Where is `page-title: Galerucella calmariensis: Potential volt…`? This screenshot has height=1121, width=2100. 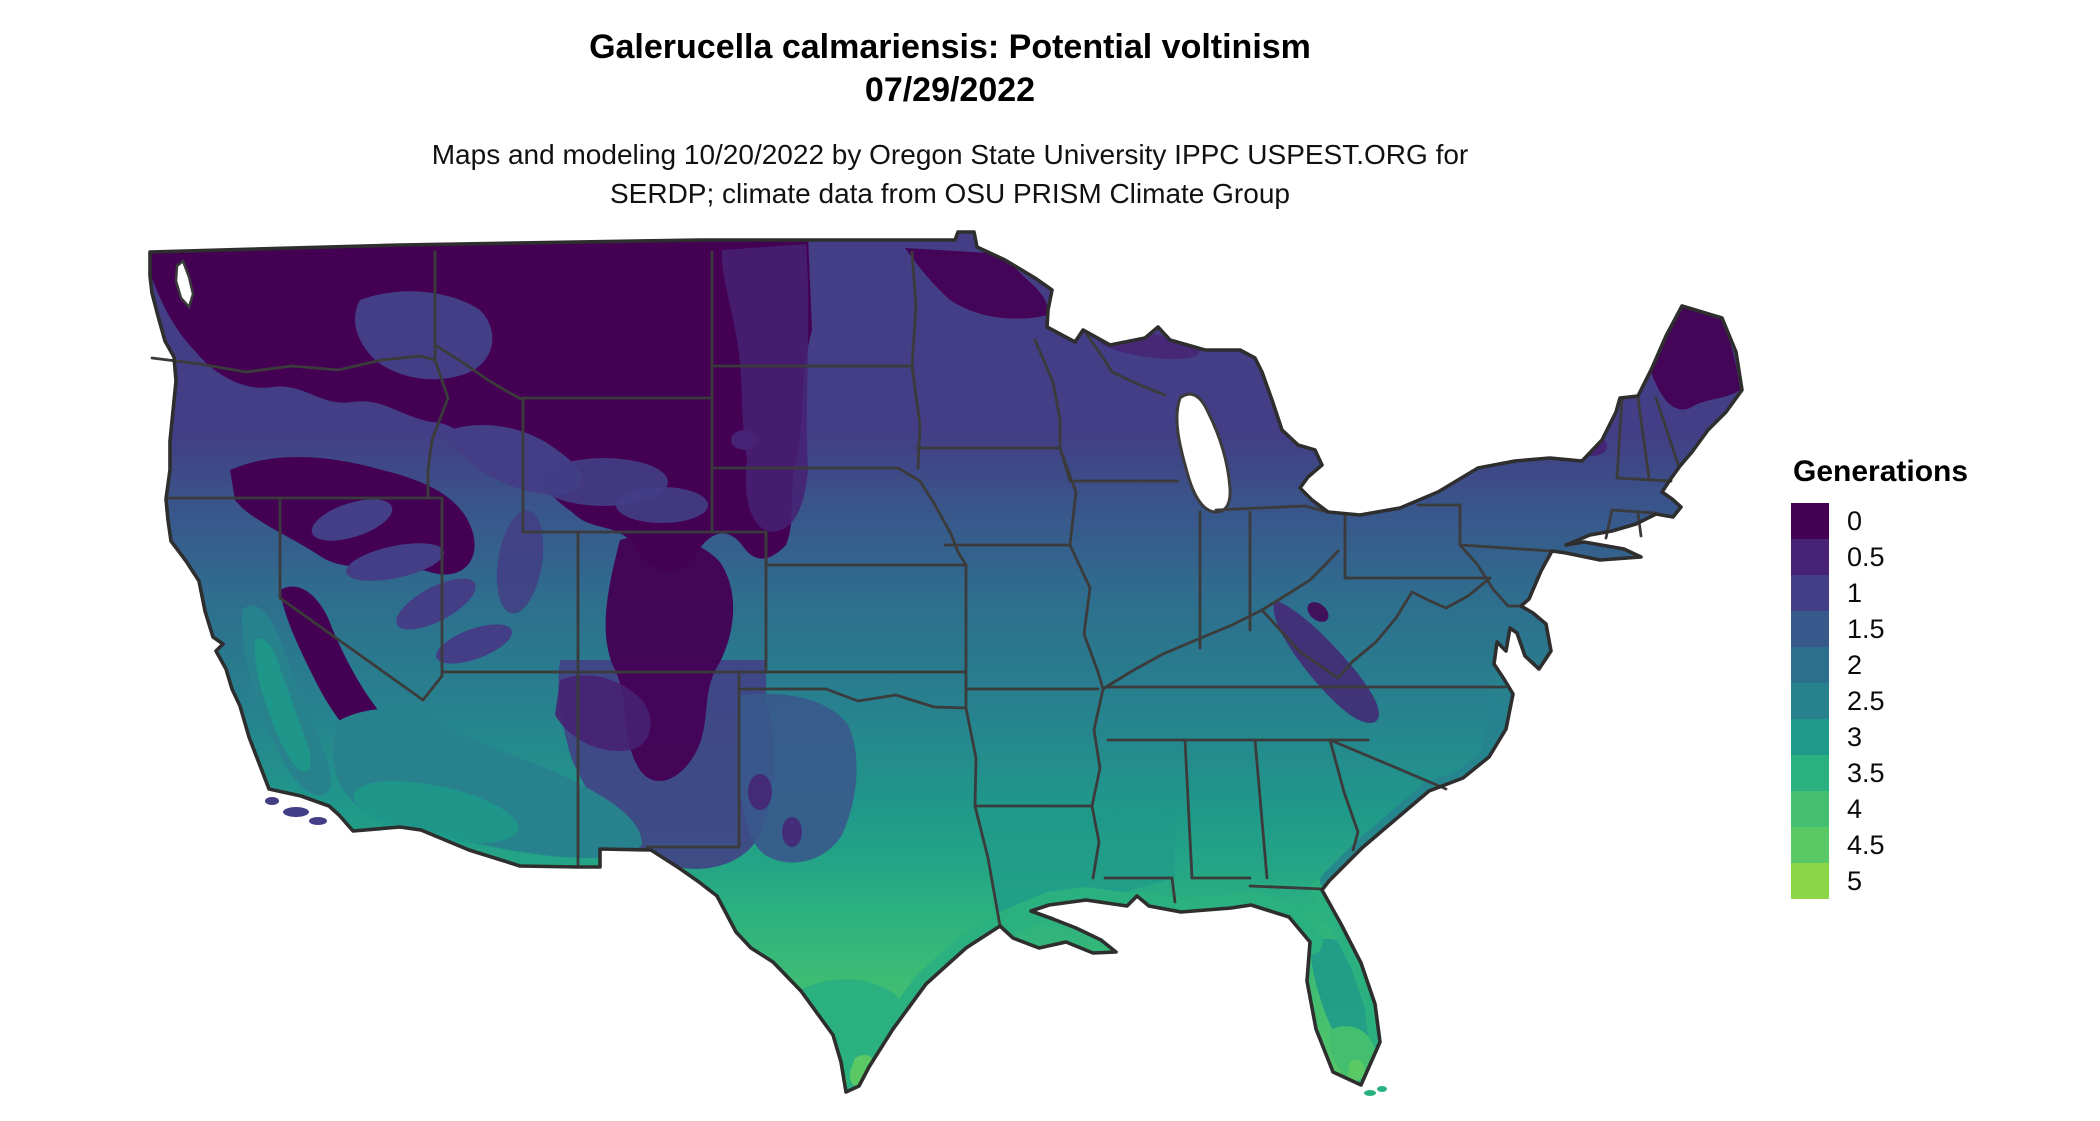
page-title: Galerucella calmariensis: Potential volt… is located at coordinates (950, 47).